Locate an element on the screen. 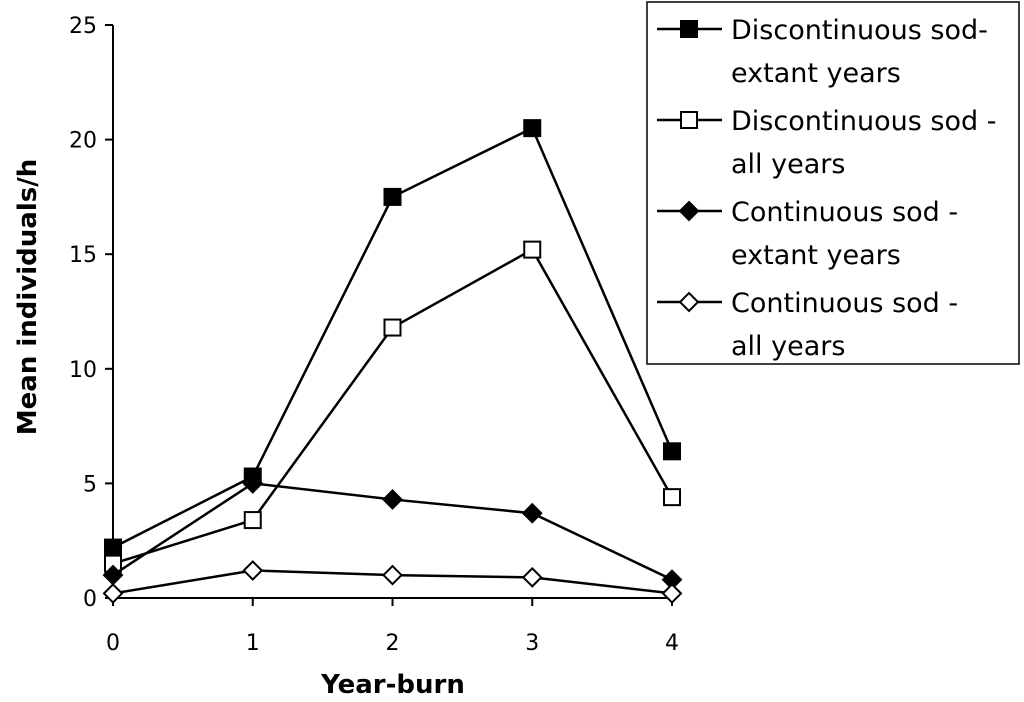  x-tick-label: 2 is located at coordinates (393, 643).